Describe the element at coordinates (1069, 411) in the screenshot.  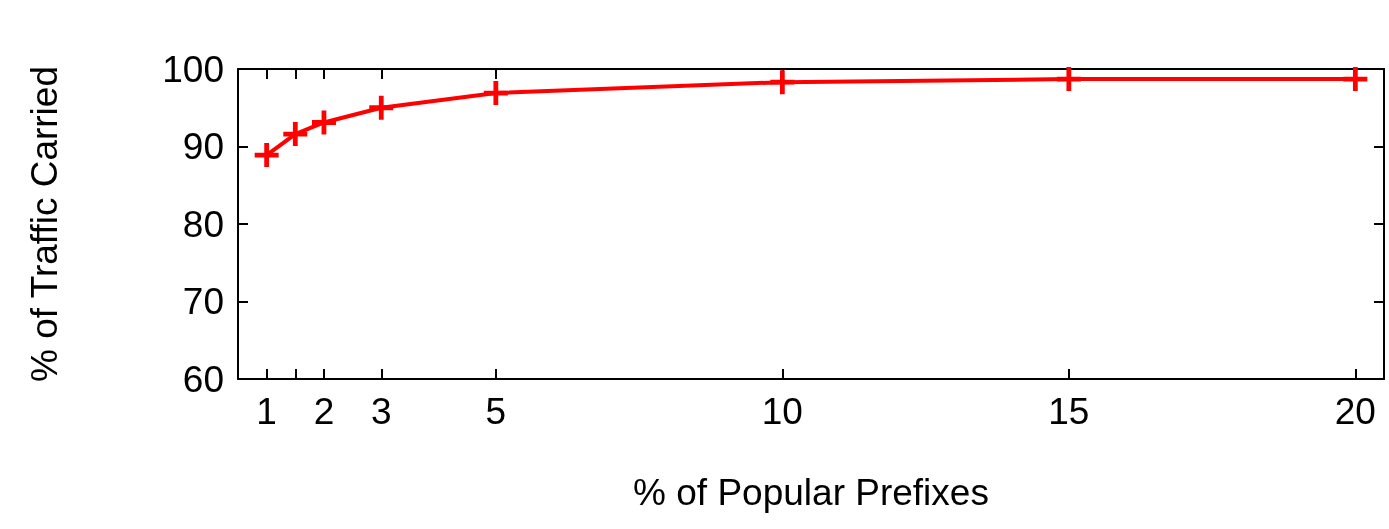
I see `x-tick-label: 15` at that location.